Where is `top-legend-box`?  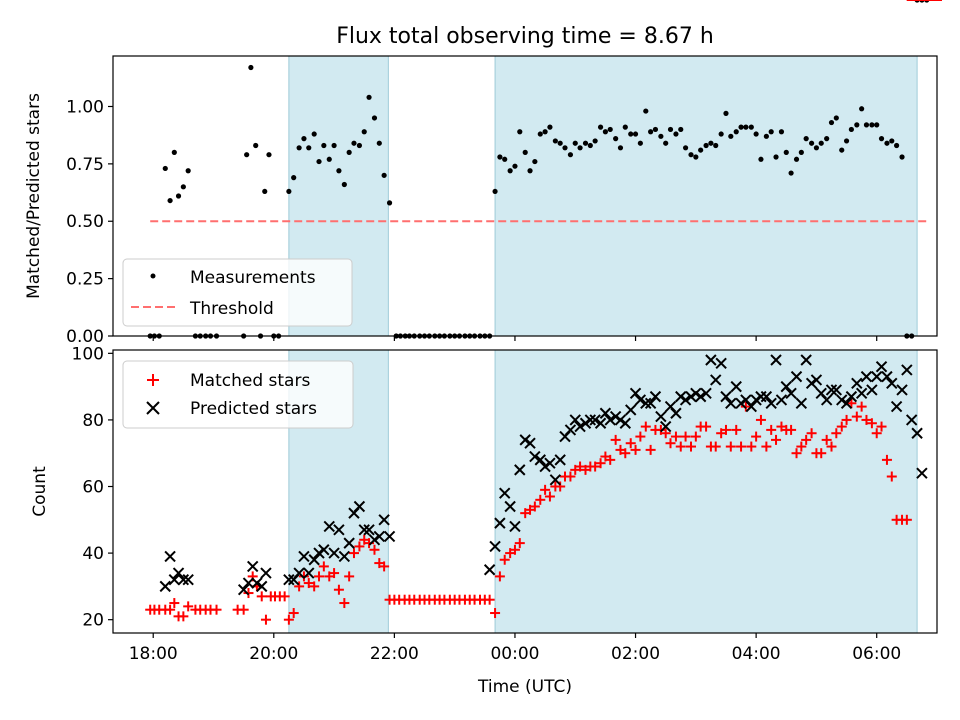
top-legend-box is located at coordinates (237, 292).